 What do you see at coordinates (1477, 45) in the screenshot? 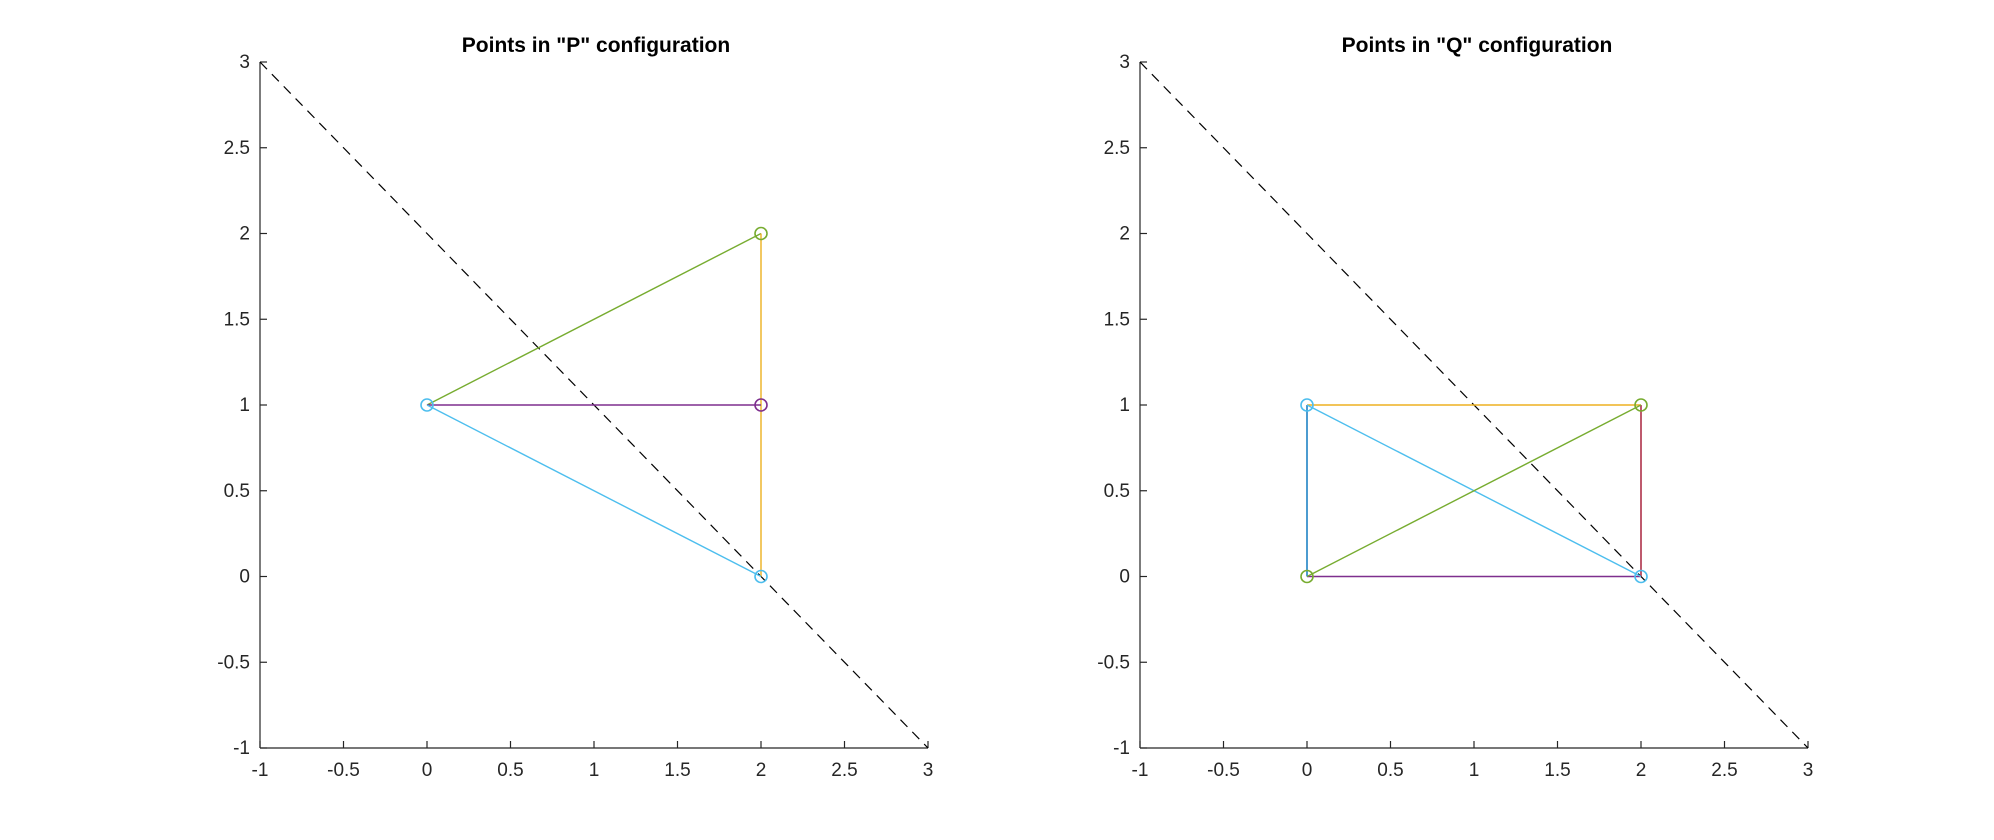
I see `chart-title: Points in "Q" configuration` at bounding box center [1477, 45].